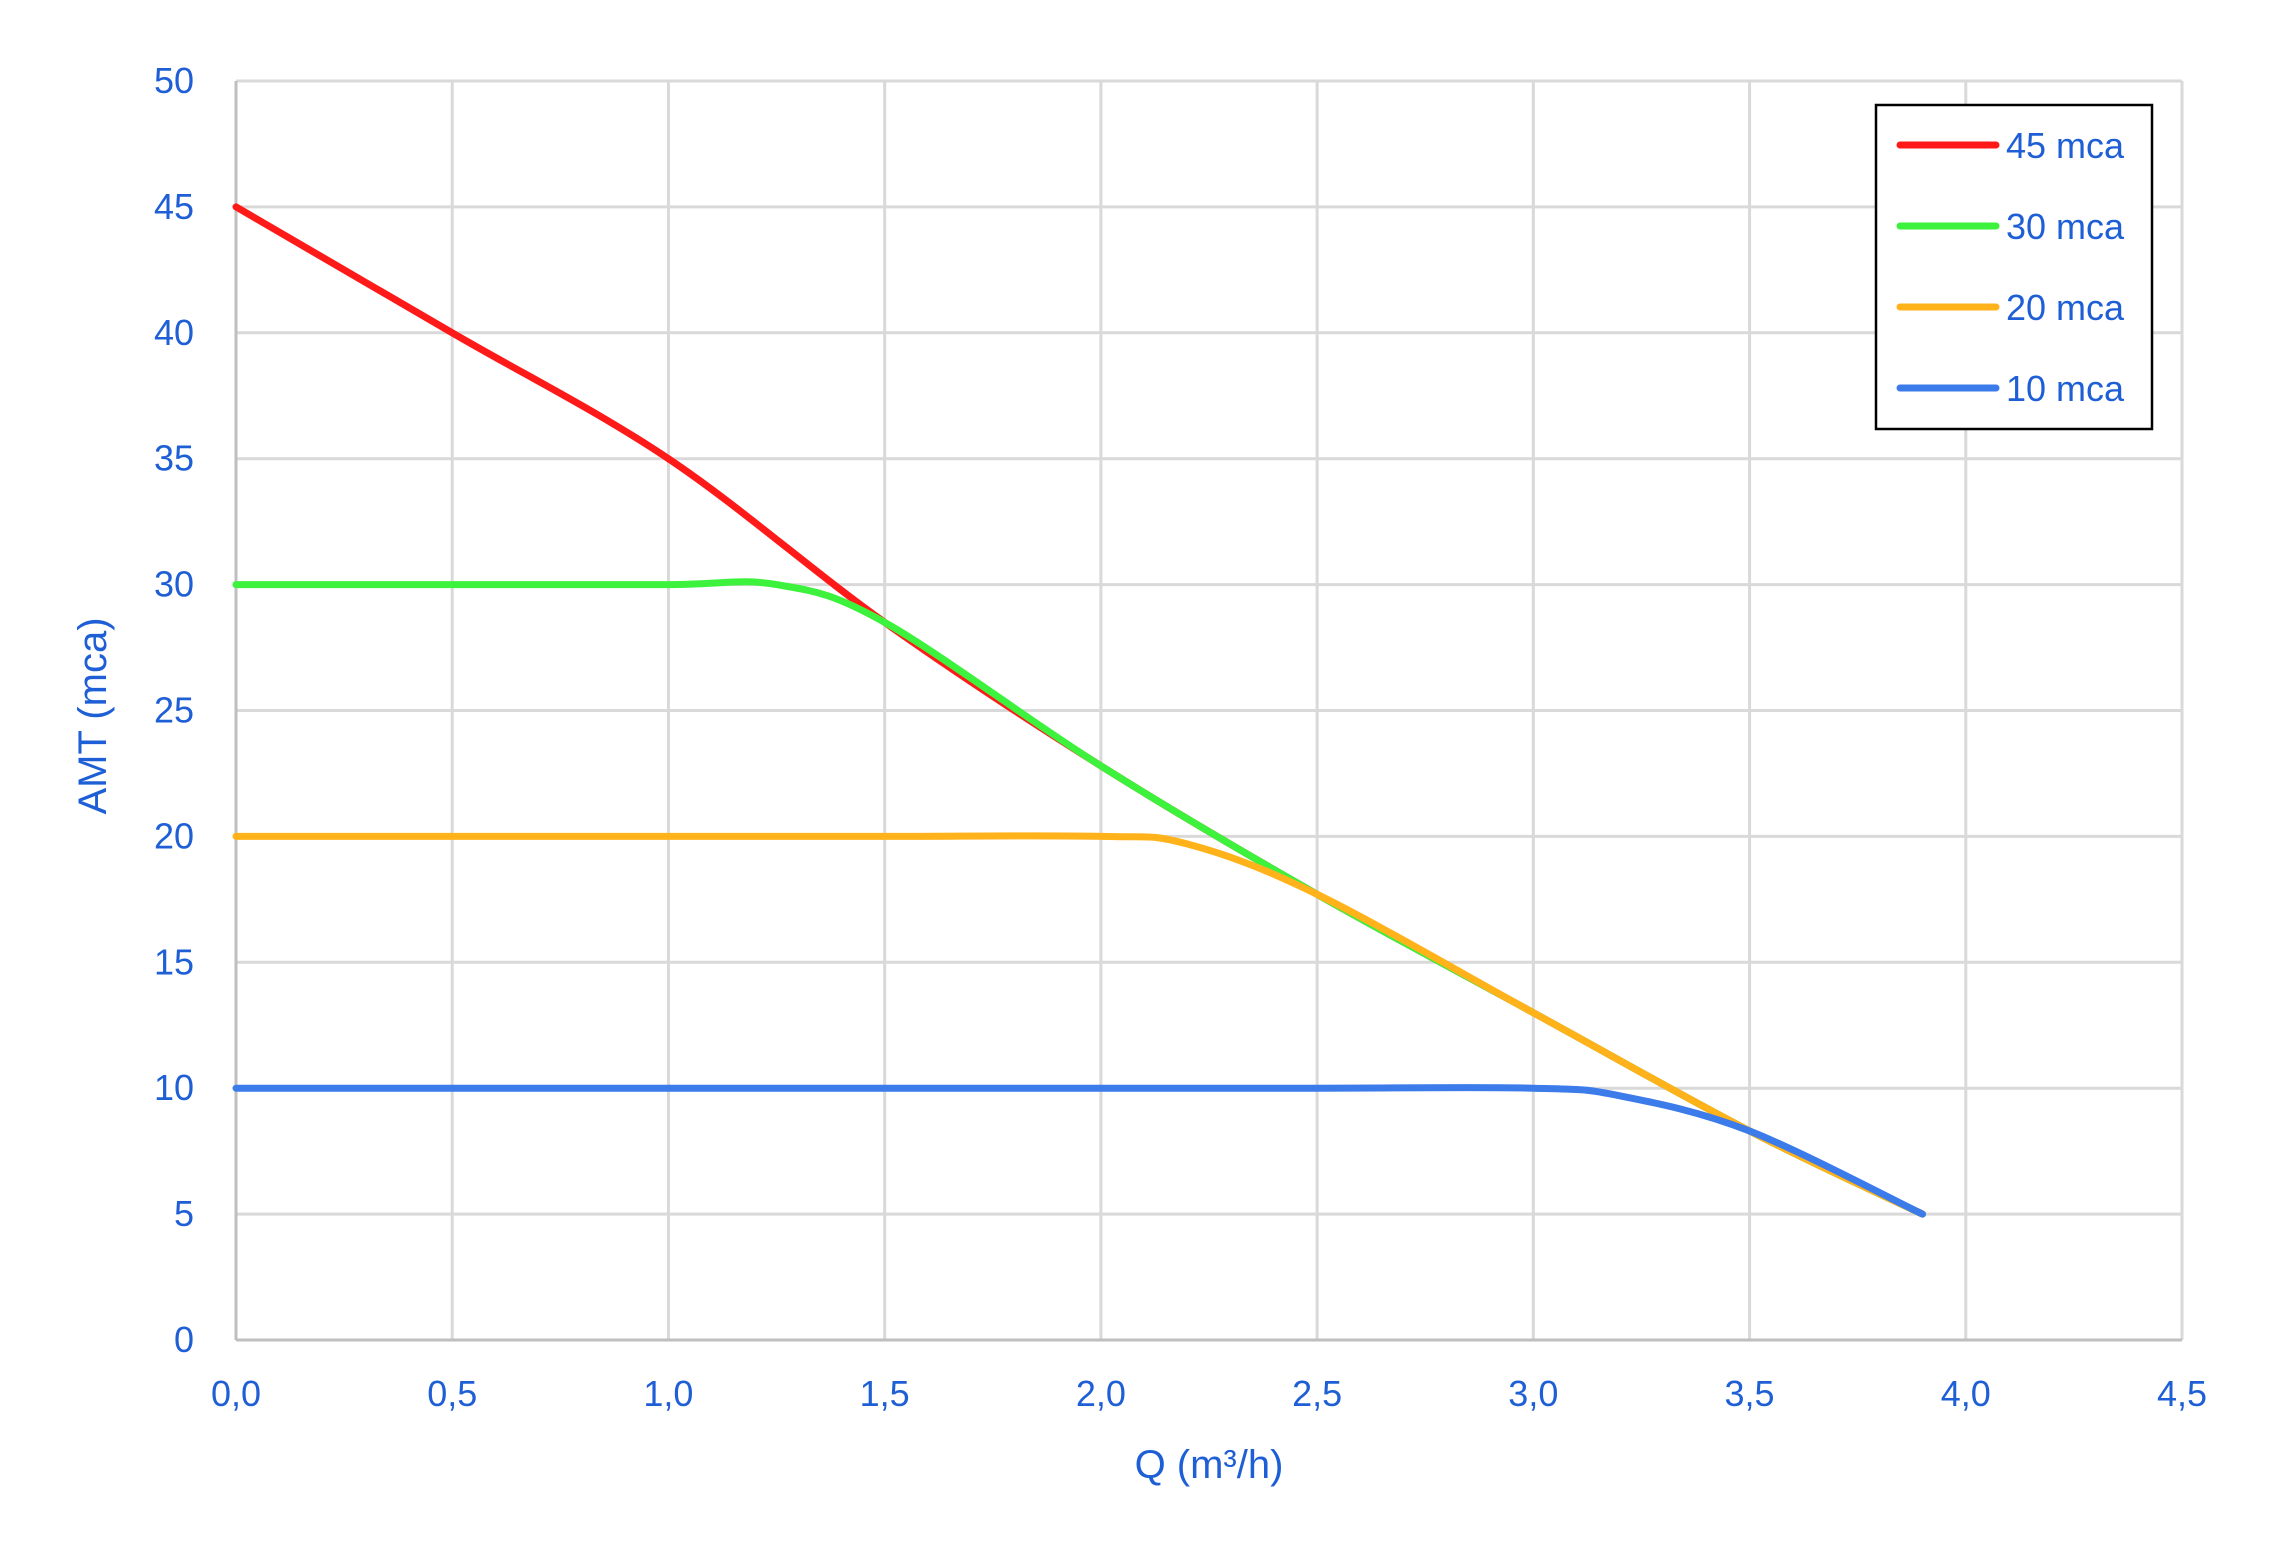 This screenshot has height=1560, width=2283. What do you see at coordinates (885, 1393) in the screenshot?
I see `x-tick-label: 1,5` at bounding box center [885, 1393].